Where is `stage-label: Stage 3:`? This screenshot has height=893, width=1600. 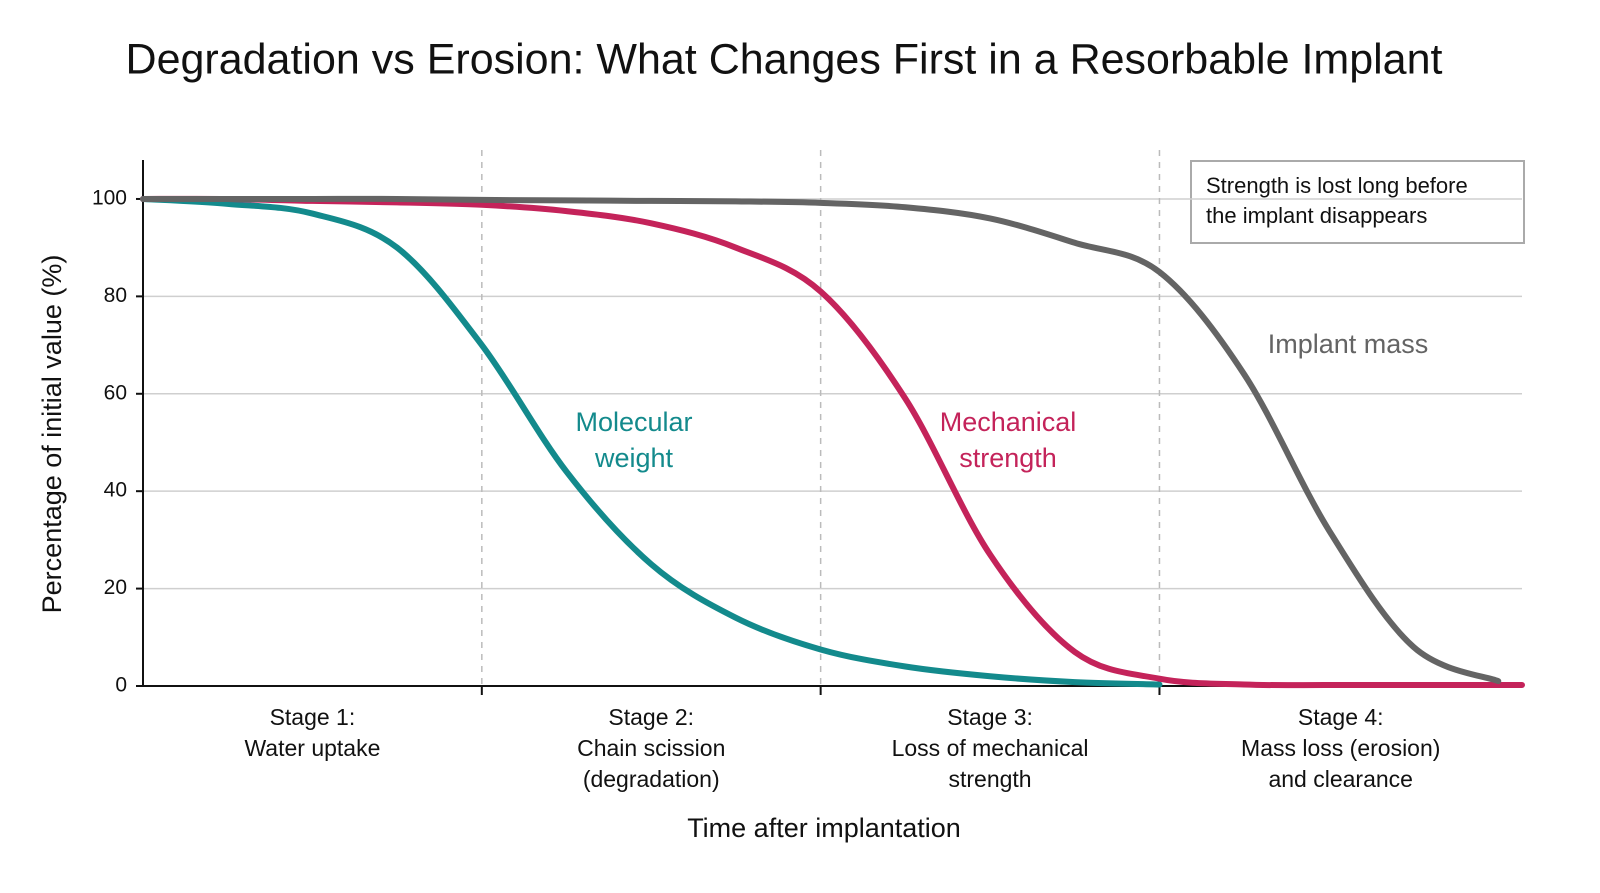
stage-label: Stage 3: is located at coordinates (990, 717).